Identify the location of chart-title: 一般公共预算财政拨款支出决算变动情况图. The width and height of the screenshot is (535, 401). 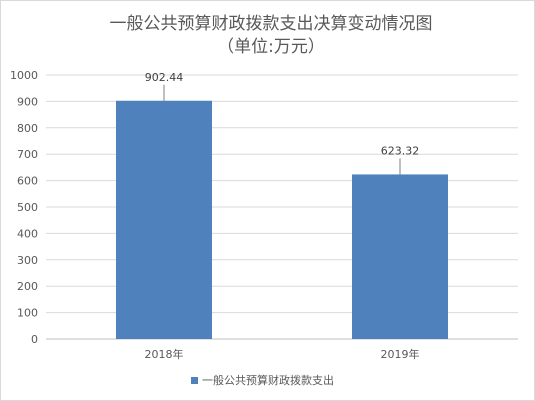
(271, 24).